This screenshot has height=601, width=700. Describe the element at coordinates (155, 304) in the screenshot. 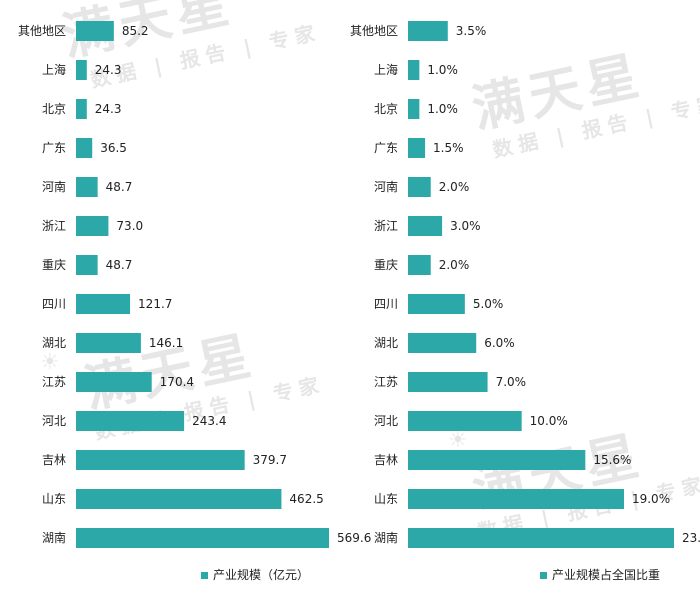

I see `data-label: 121.7` at that location.